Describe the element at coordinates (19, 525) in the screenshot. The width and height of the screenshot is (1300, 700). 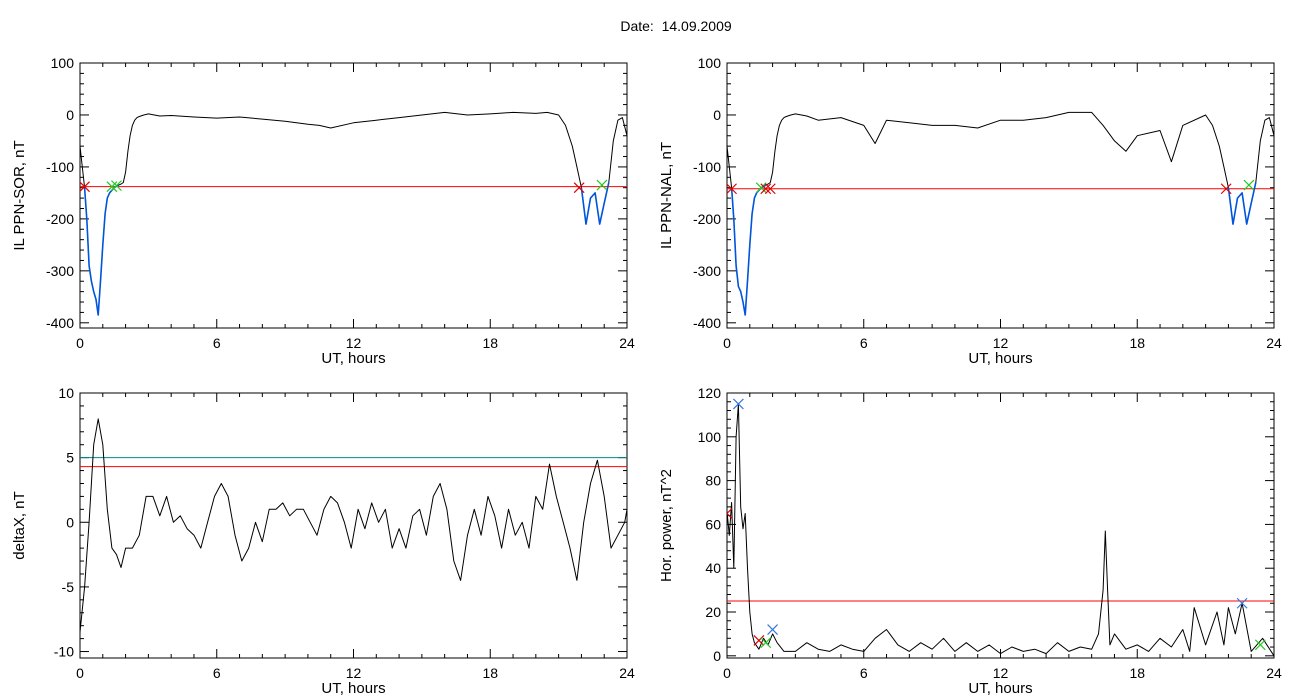
I see `y-axis-label: deltaX, nT` at that location.